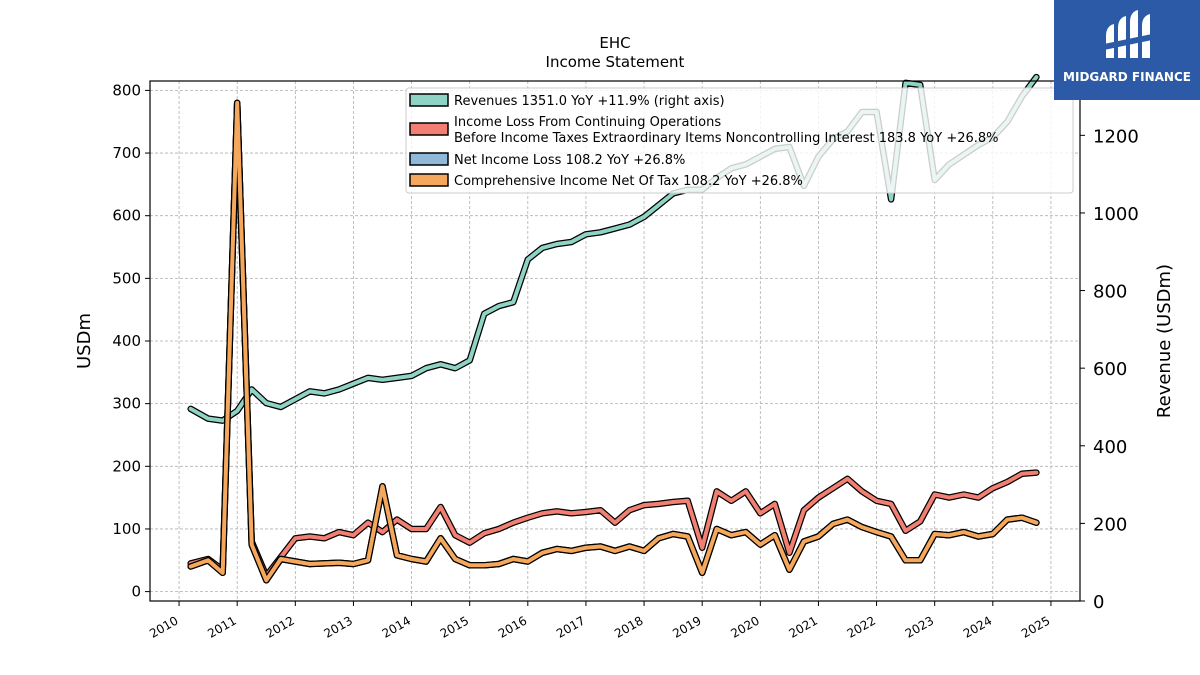  Describe the element at coordinates (512, 626) in the screenshot. I see `x-tick-label: 2016` at that location.